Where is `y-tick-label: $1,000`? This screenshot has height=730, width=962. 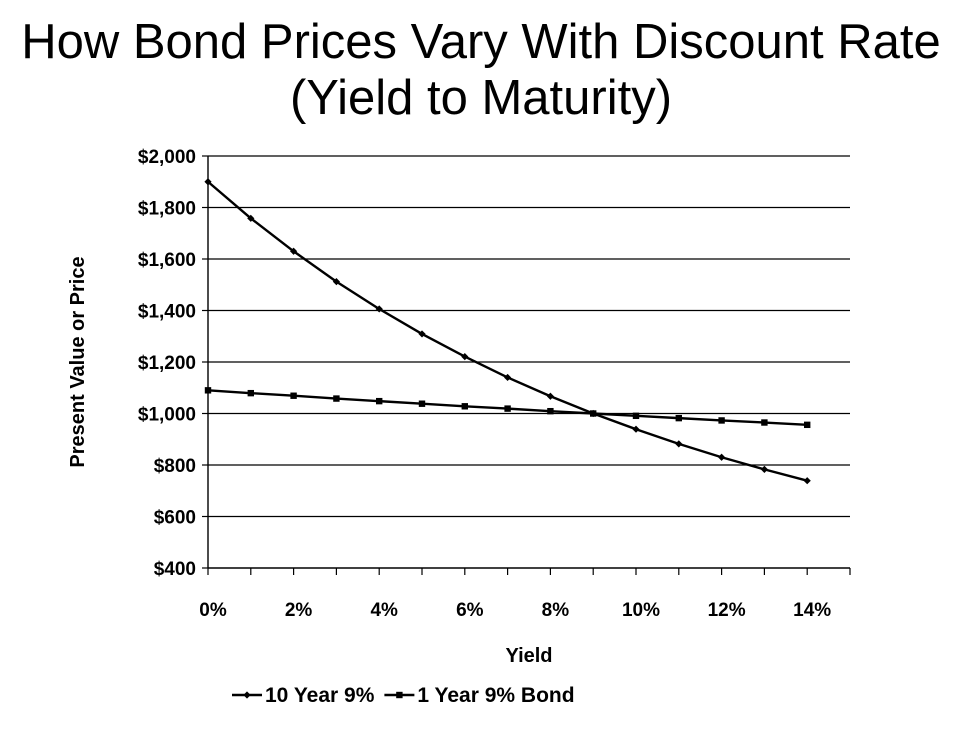
y-tick-label: $1,000 is located at coordinates (167, 415).